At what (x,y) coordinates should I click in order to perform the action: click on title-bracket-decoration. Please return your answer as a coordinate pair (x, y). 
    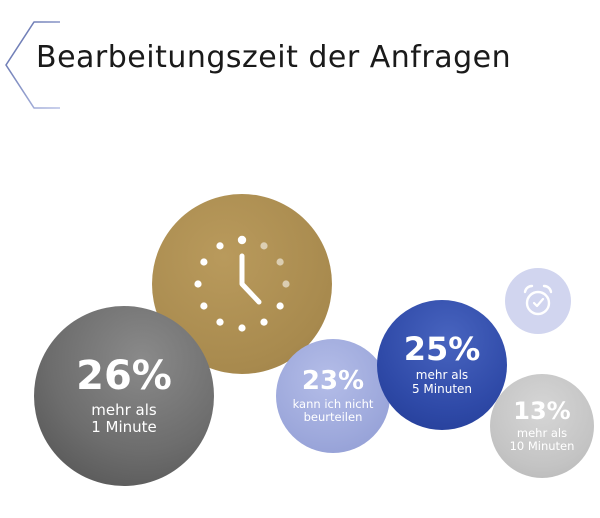
    Looking at the image, I should click on (32, 65).